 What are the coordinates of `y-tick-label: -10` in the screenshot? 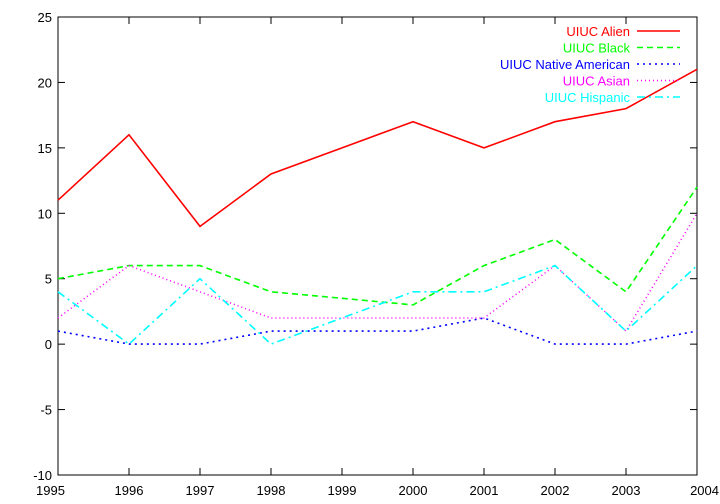 It's located at (42, 475).